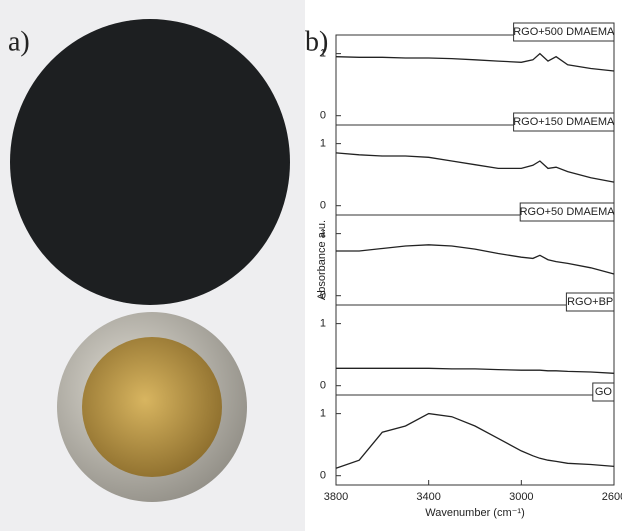  I want to click on legend-label: RGO+500 DMAEMA, so click(564, 32).